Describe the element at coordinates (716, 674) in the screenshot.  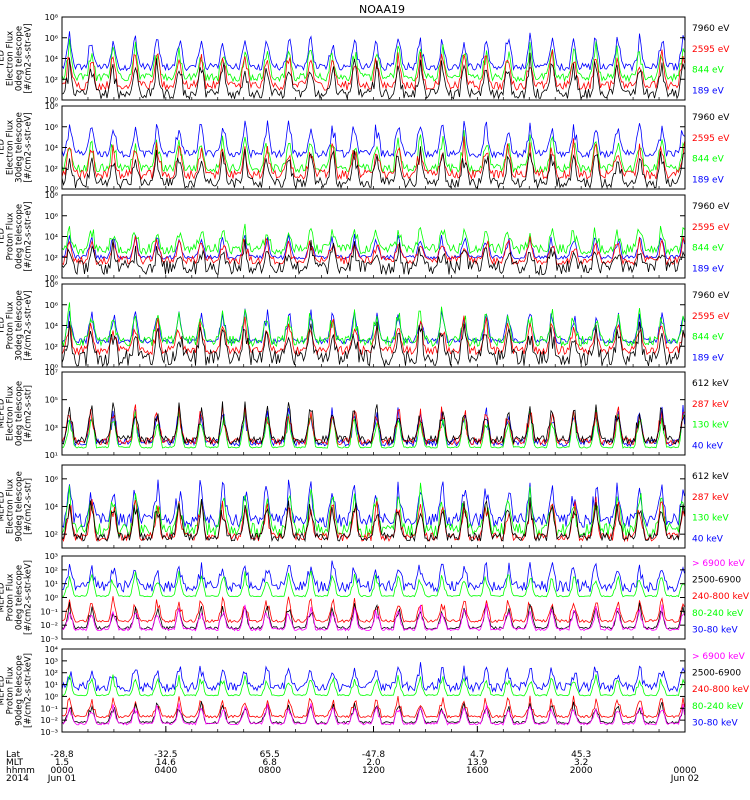
I see `legend-item: 2500-6900` at that location.